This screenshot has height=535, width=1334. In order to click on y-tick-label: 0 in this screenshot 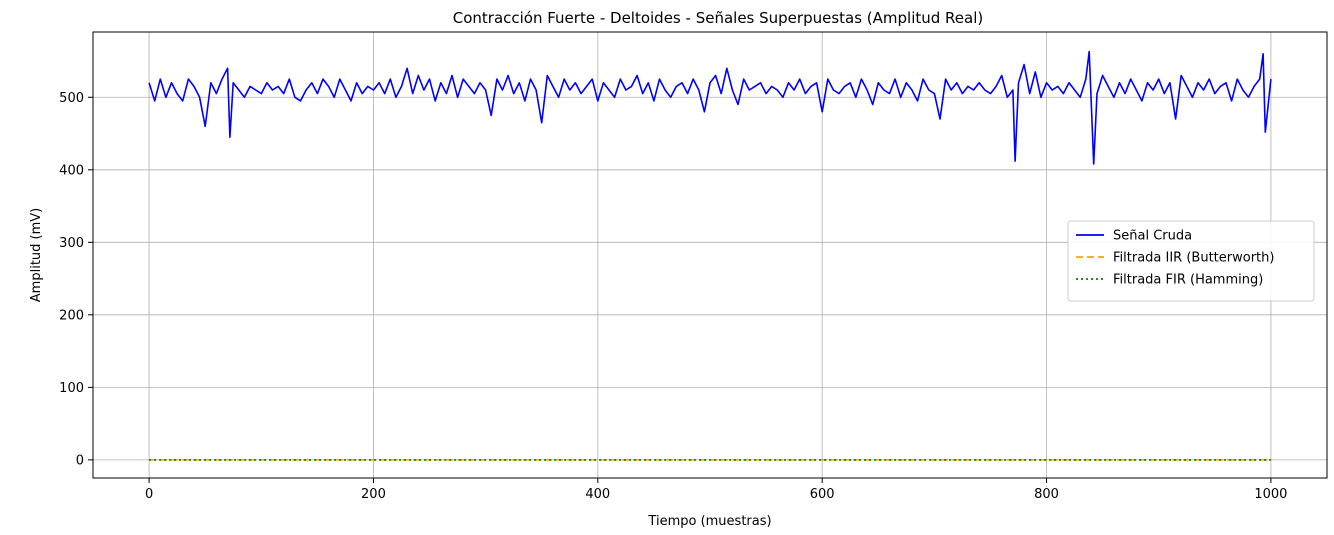, I will do `click(80, 460)`.